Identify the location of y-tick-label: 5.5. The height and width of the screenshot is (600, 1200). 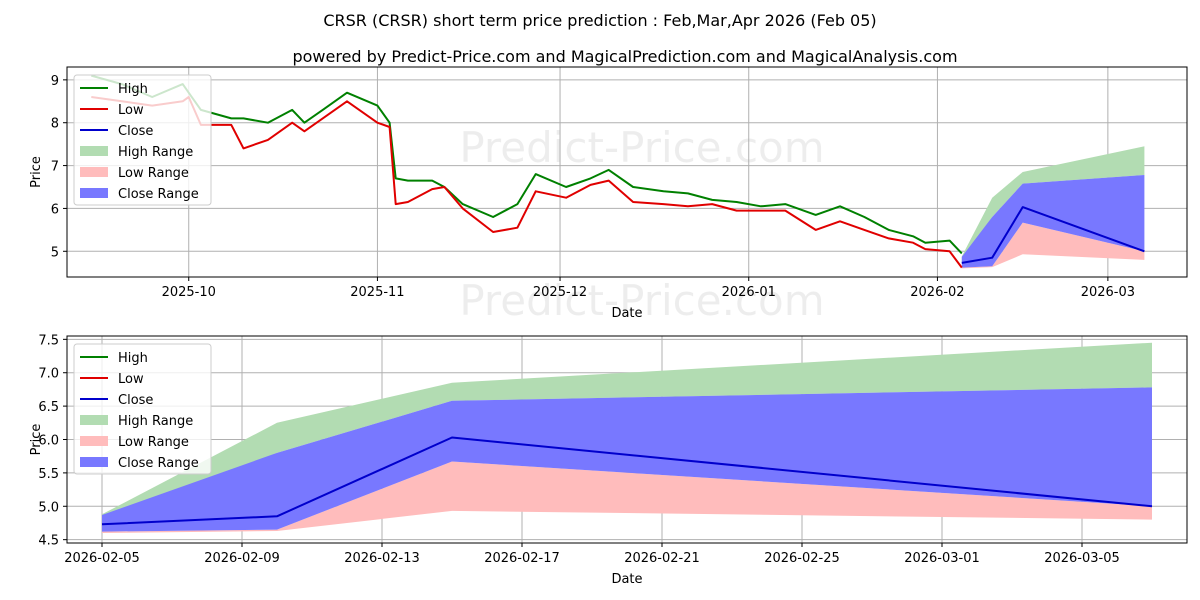
(48, 474).